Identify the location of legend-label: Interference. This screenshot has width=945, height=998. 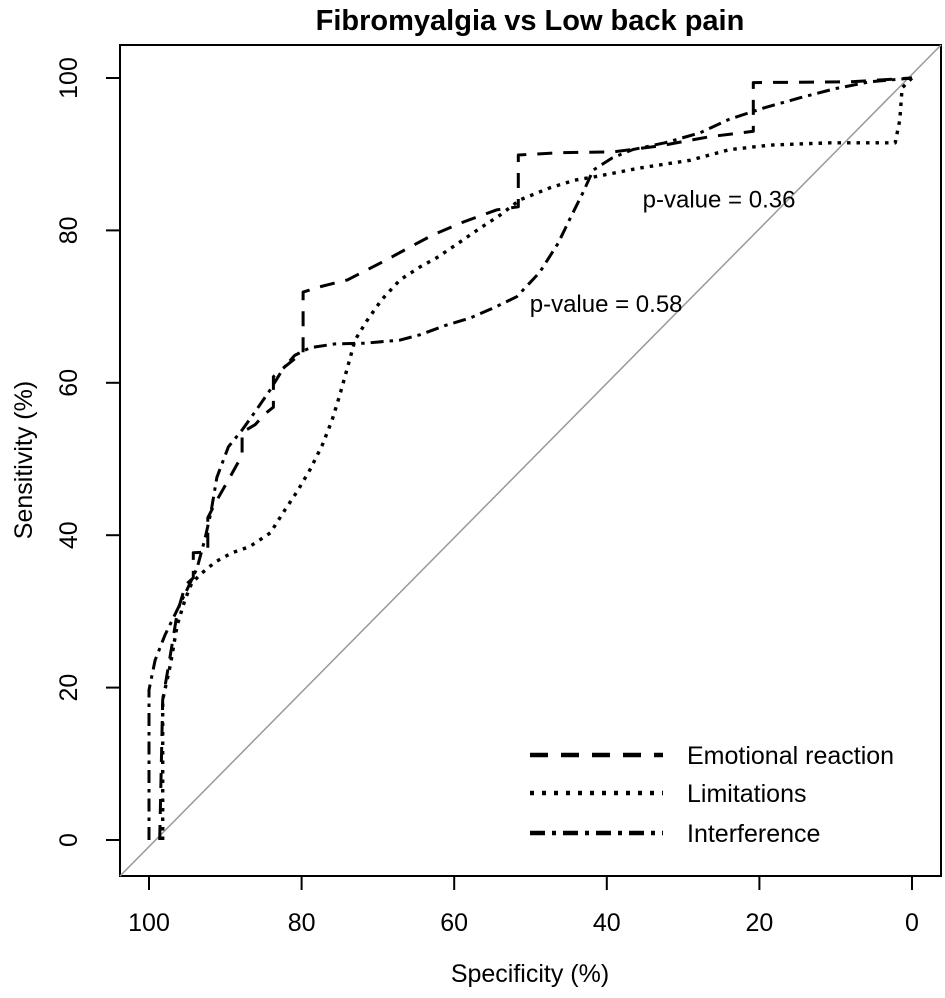
(753, 834).